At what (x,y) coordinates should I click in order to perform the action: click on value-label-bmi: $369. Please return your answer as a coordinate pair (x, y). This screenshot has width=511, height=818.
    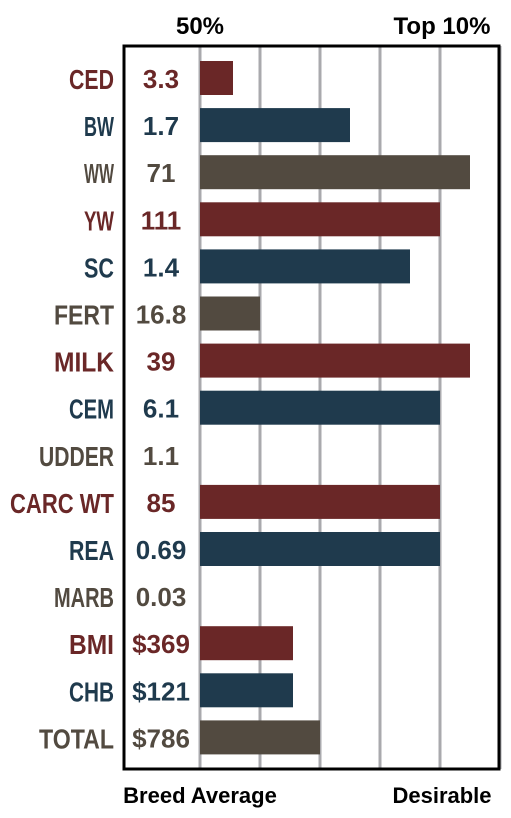
    Looking at the image, I should click on (161, 644).